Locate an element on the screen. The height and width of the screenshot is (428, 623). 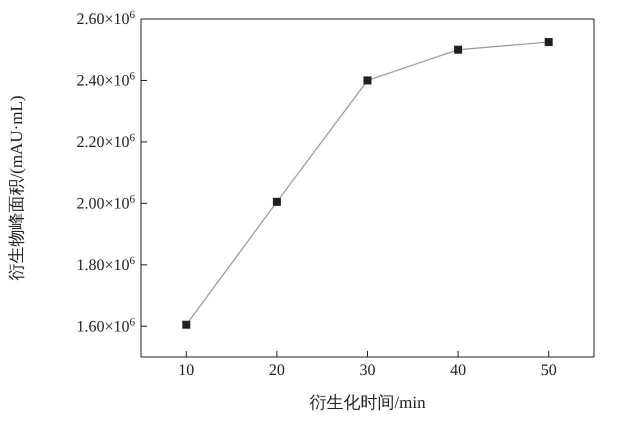
y-tick-label: 2.60×10$^{6}$ is located at coordinates (106, 18).